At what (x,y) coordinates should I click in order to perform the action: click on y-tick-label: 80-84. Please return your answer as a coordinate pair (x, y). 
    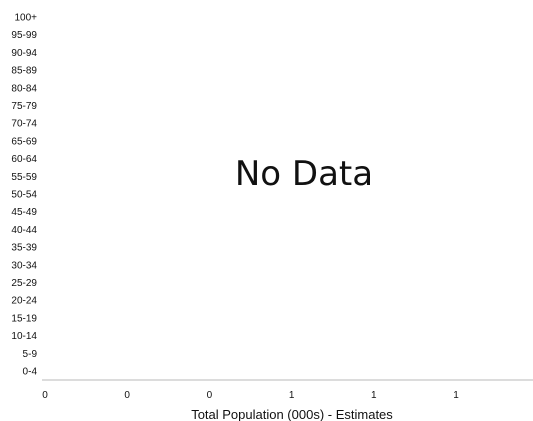
    Looking at the image, I should click on (24, 88).